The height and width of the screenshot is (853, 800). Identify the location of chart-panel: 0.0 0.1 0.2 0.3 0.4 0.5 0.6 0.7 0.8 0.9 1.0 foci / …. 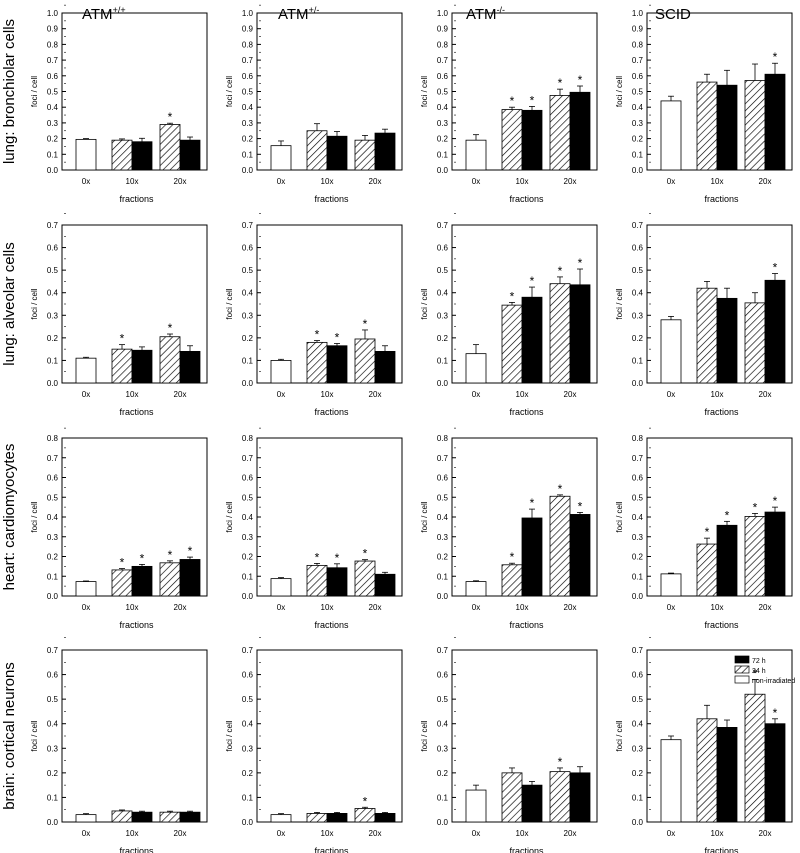
(509, 104).